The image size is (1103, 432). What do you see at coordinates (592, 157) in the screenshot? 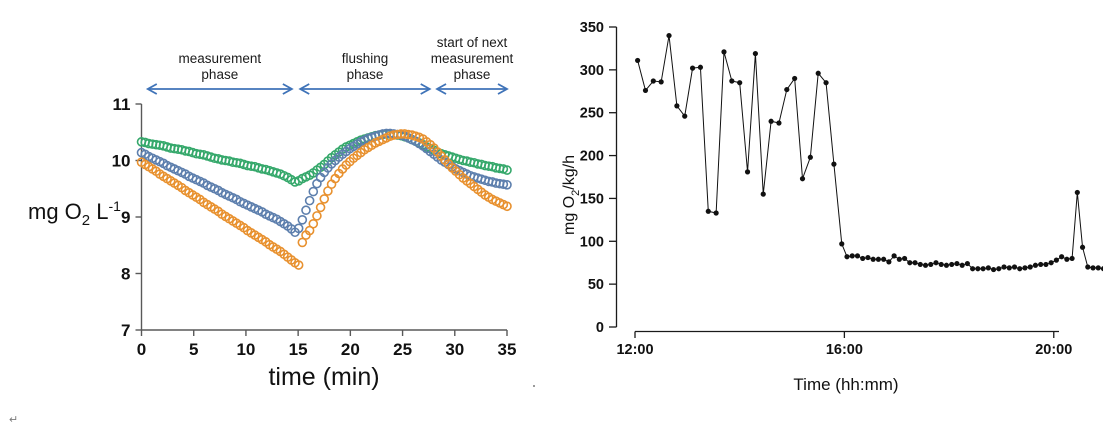
I see `right-y-tick-label: 200` at bounding box center [592, 157].